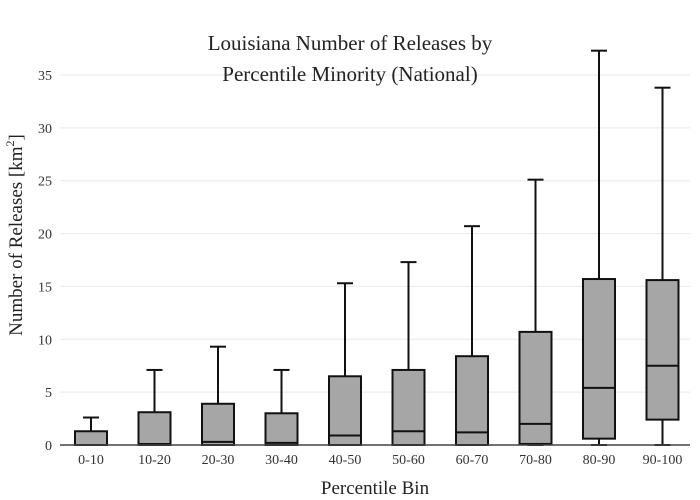  I want to click on chart-title-line-1: Louisiana Number of Releases by, so click(350, 43).